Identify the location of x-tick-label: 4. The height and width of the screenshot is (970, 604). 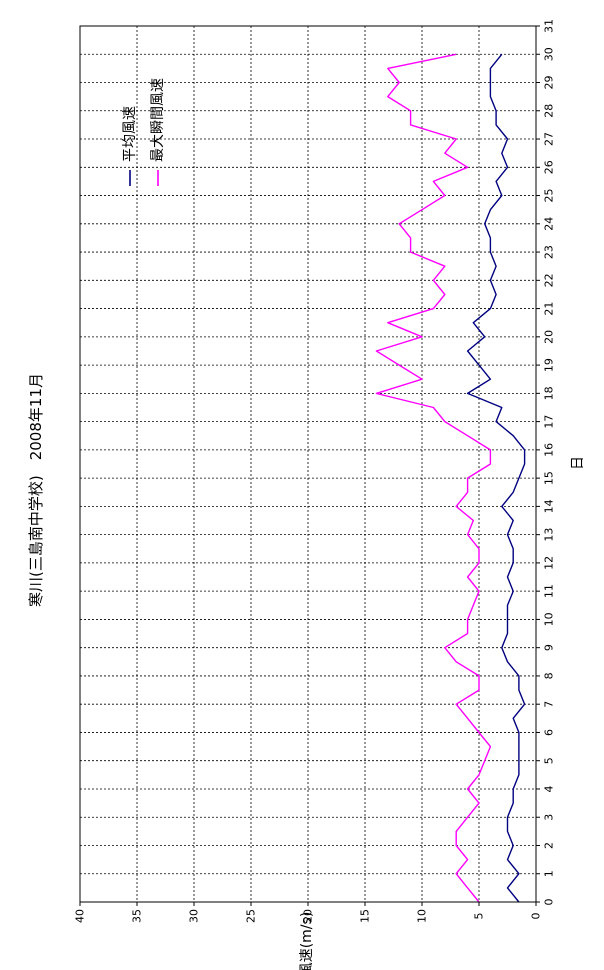
(549, 788).